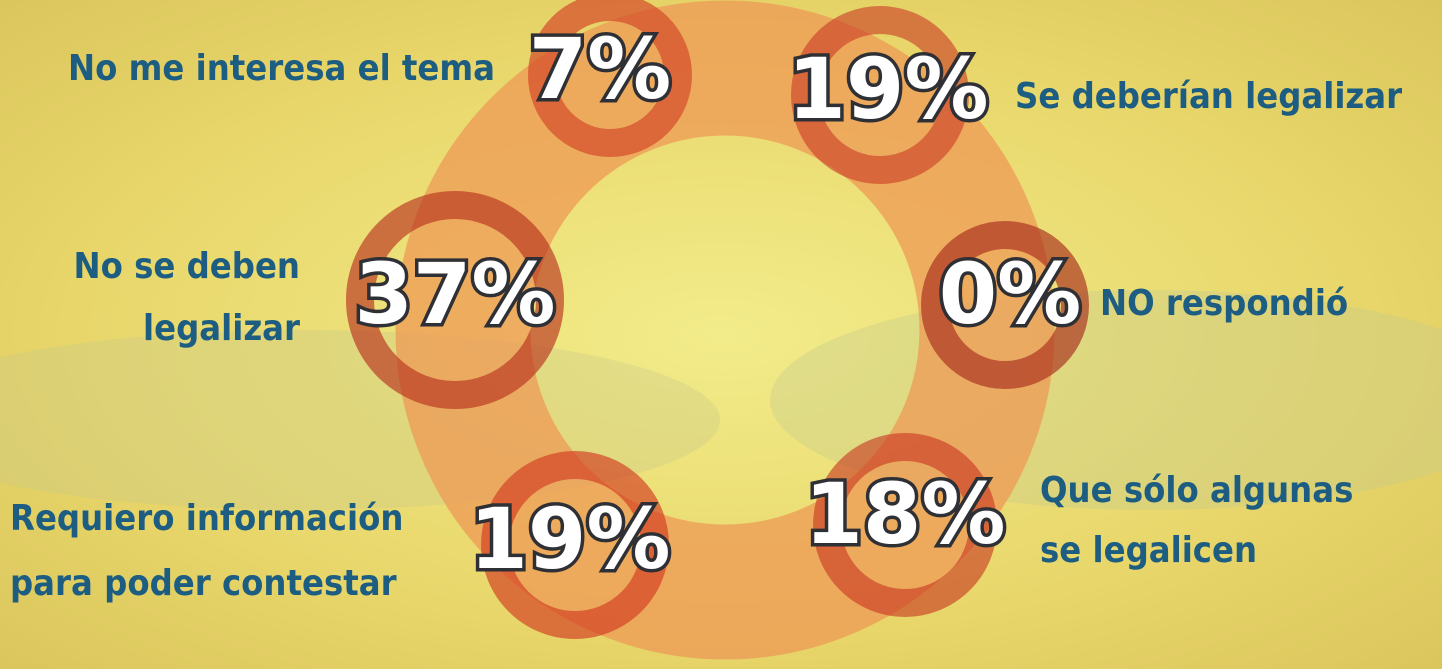 This screenshot has height=669, width=1442. What do you see at coordinates (454, 294) in the screenshot?
I see `percent: 37%` at bounding box center [454, 294].